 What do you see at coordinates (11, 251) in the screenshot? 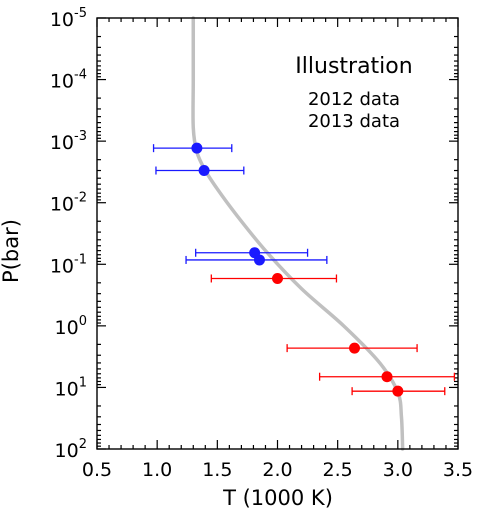
I see `y-axis-label: P(bar)` at bounding box center [11, 251].